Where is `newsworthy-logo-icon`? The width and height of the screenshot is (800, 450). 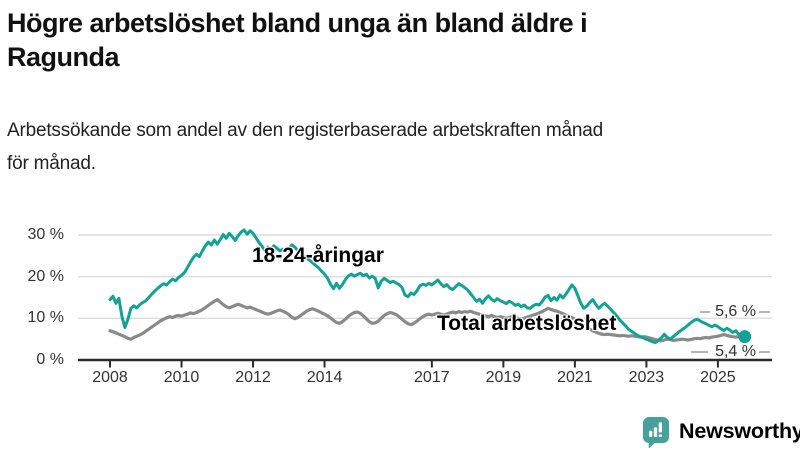
newsworthy-logo-icon is located at coordinates (656, 431).